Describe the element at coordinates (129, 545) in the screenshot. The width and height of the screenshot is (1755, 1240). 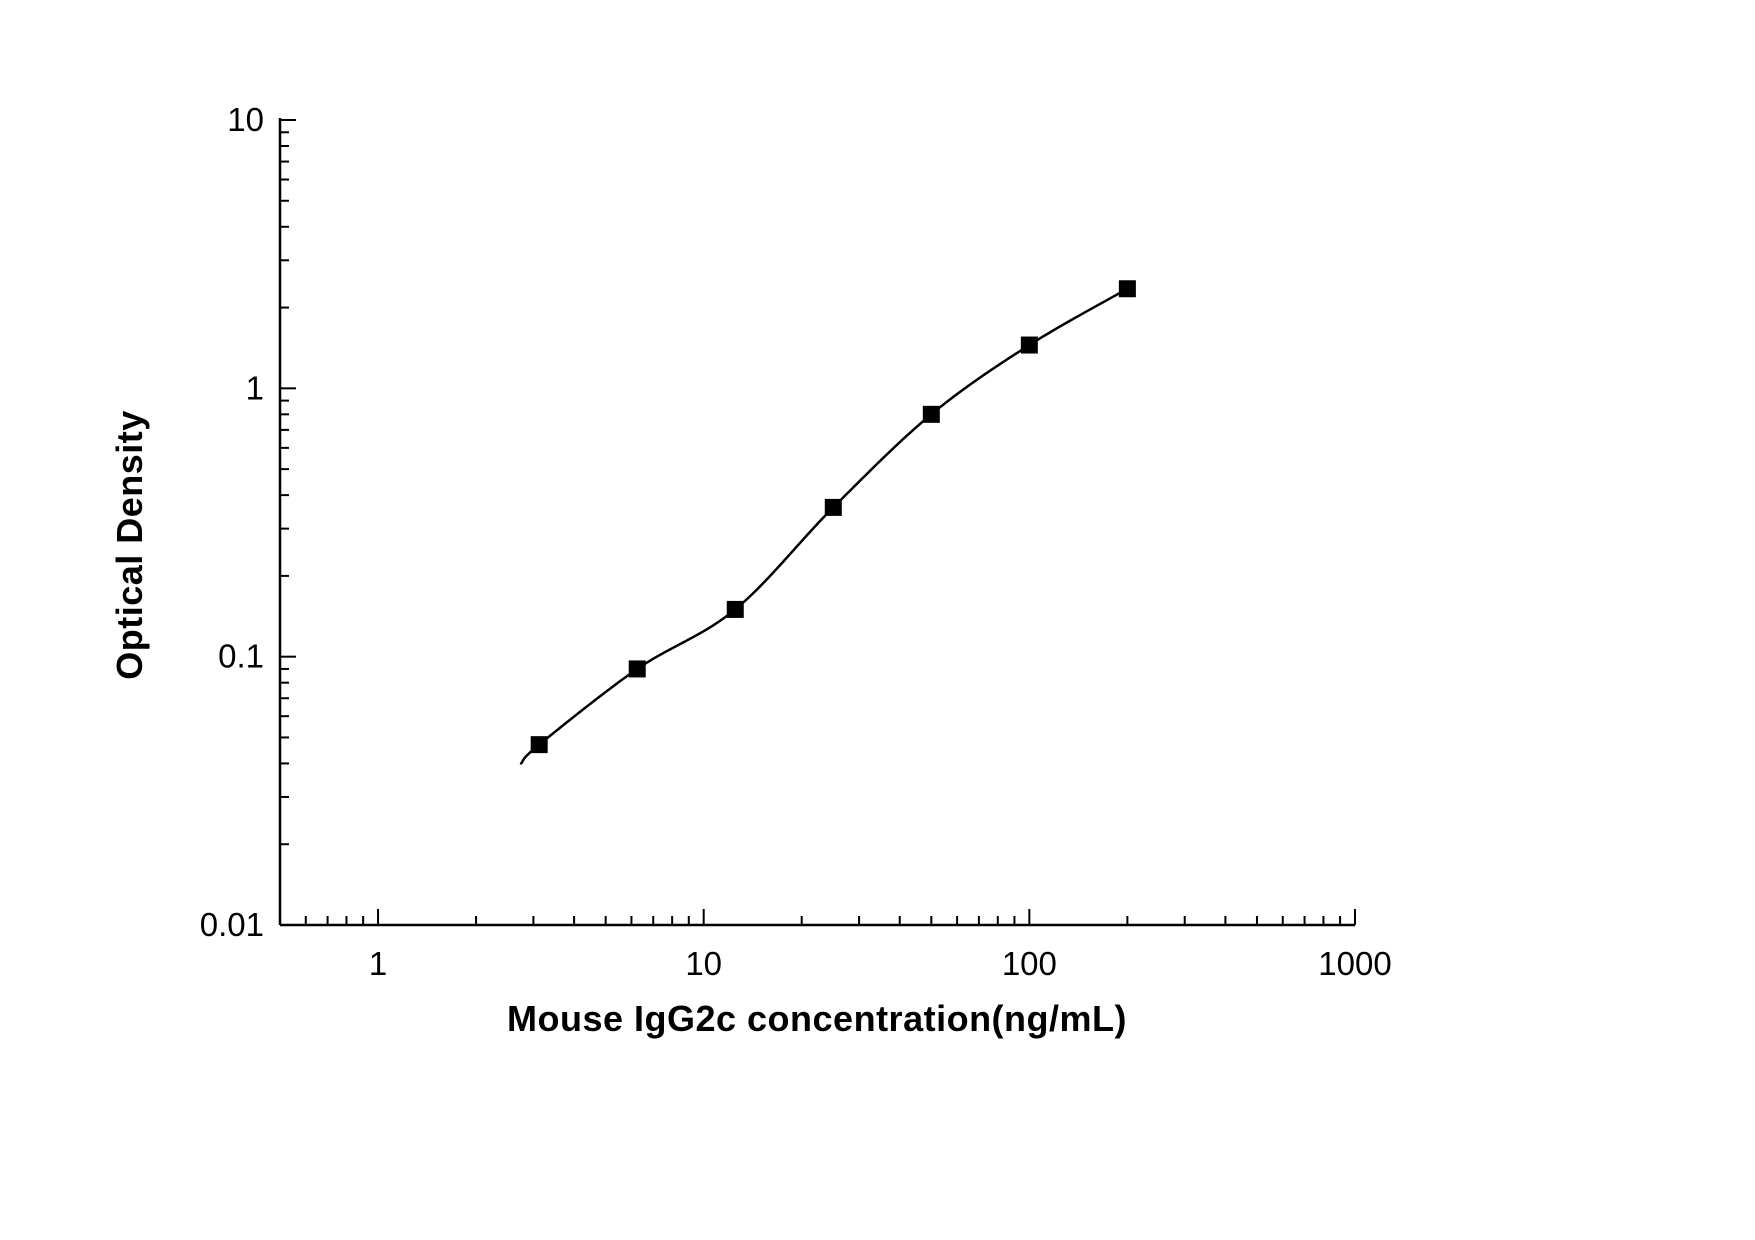
I see `y-axis-label: Optical Density` at that location.